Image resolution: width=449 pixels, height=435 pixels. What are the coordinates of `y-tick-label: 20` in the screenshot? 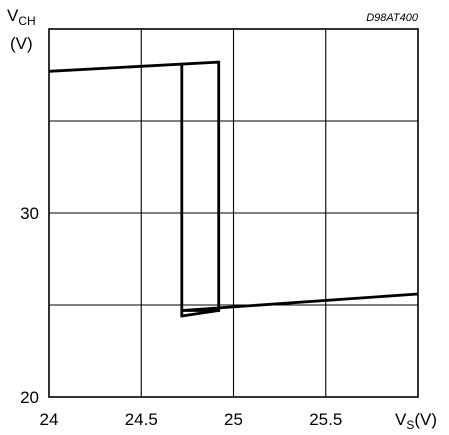 It's located at (29, 397).